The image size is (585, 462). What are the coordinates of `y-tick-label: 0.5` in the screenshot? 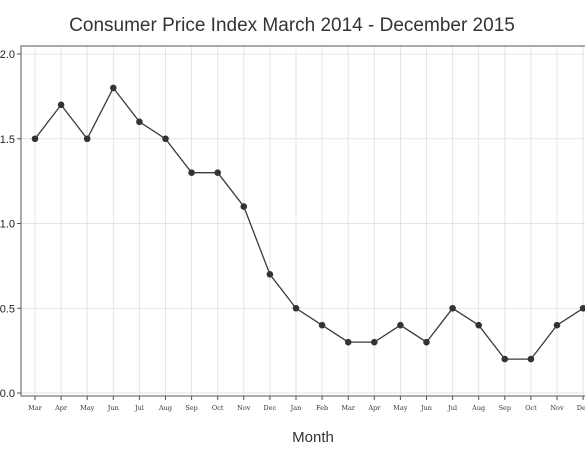 It's located at (7, 309).